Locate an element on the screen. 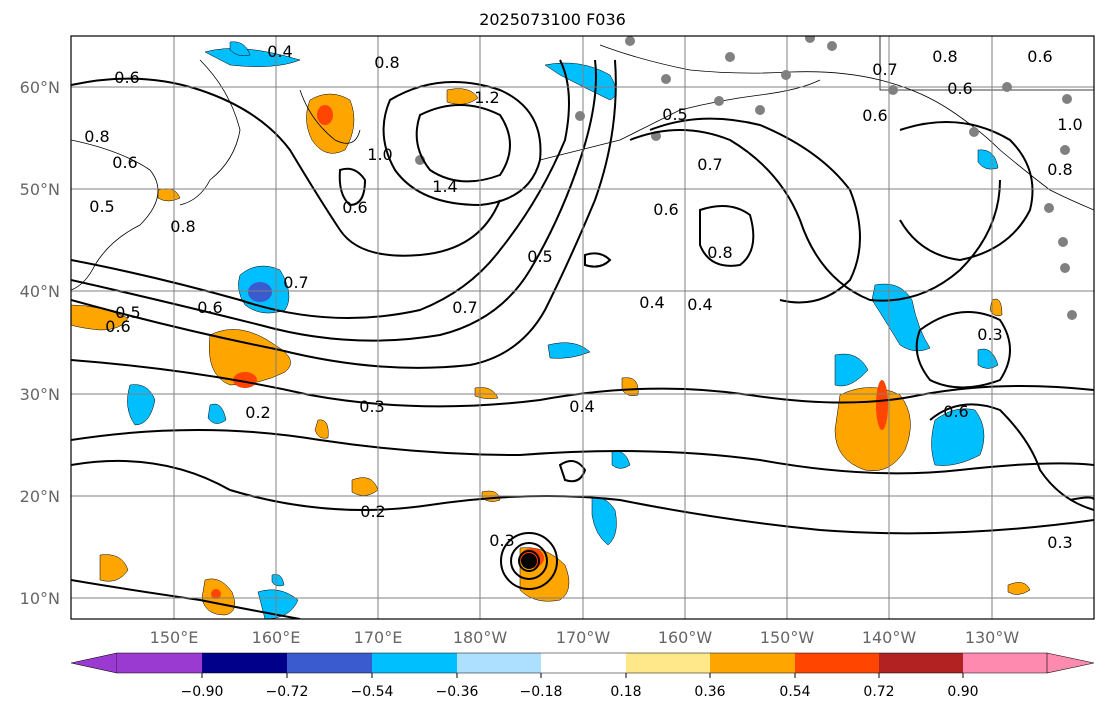 This screenshot has height=712, width=1105. lon-label: 170°W is located at coordinates (583, 637).